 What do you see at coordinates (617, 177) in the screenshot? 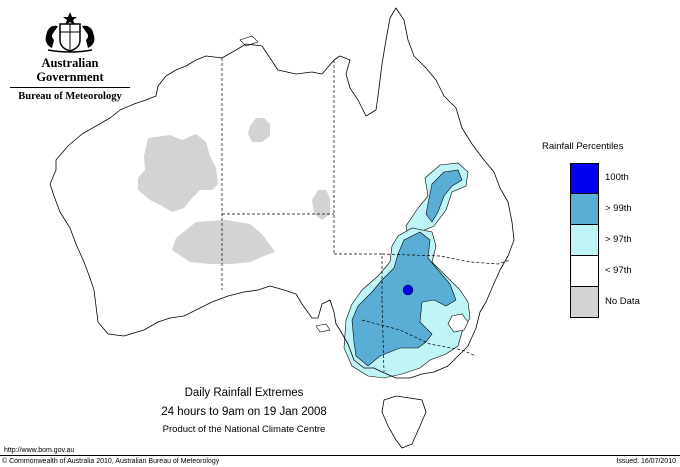
I see `legend-label: 100th` at bounding box center [617, 177].